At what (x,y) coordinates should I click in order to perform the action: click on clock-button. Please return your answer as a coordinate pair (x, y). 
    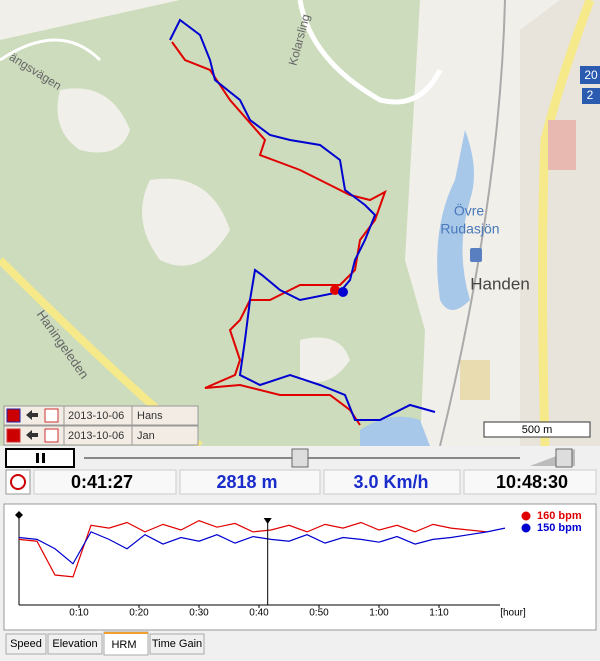
    Looking at the image, I should click on (18, 482).